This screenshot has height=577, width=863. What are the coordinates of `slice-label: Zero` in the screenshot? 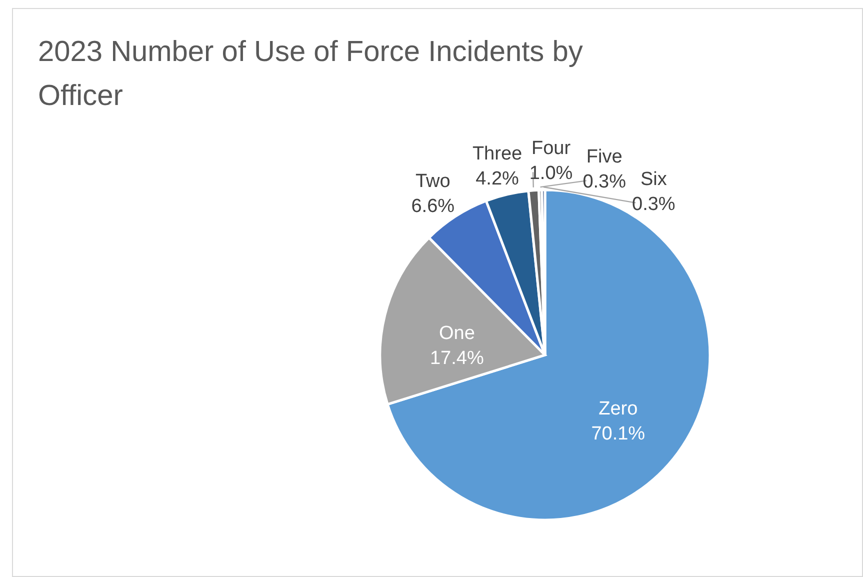 It's located at (618, 409).